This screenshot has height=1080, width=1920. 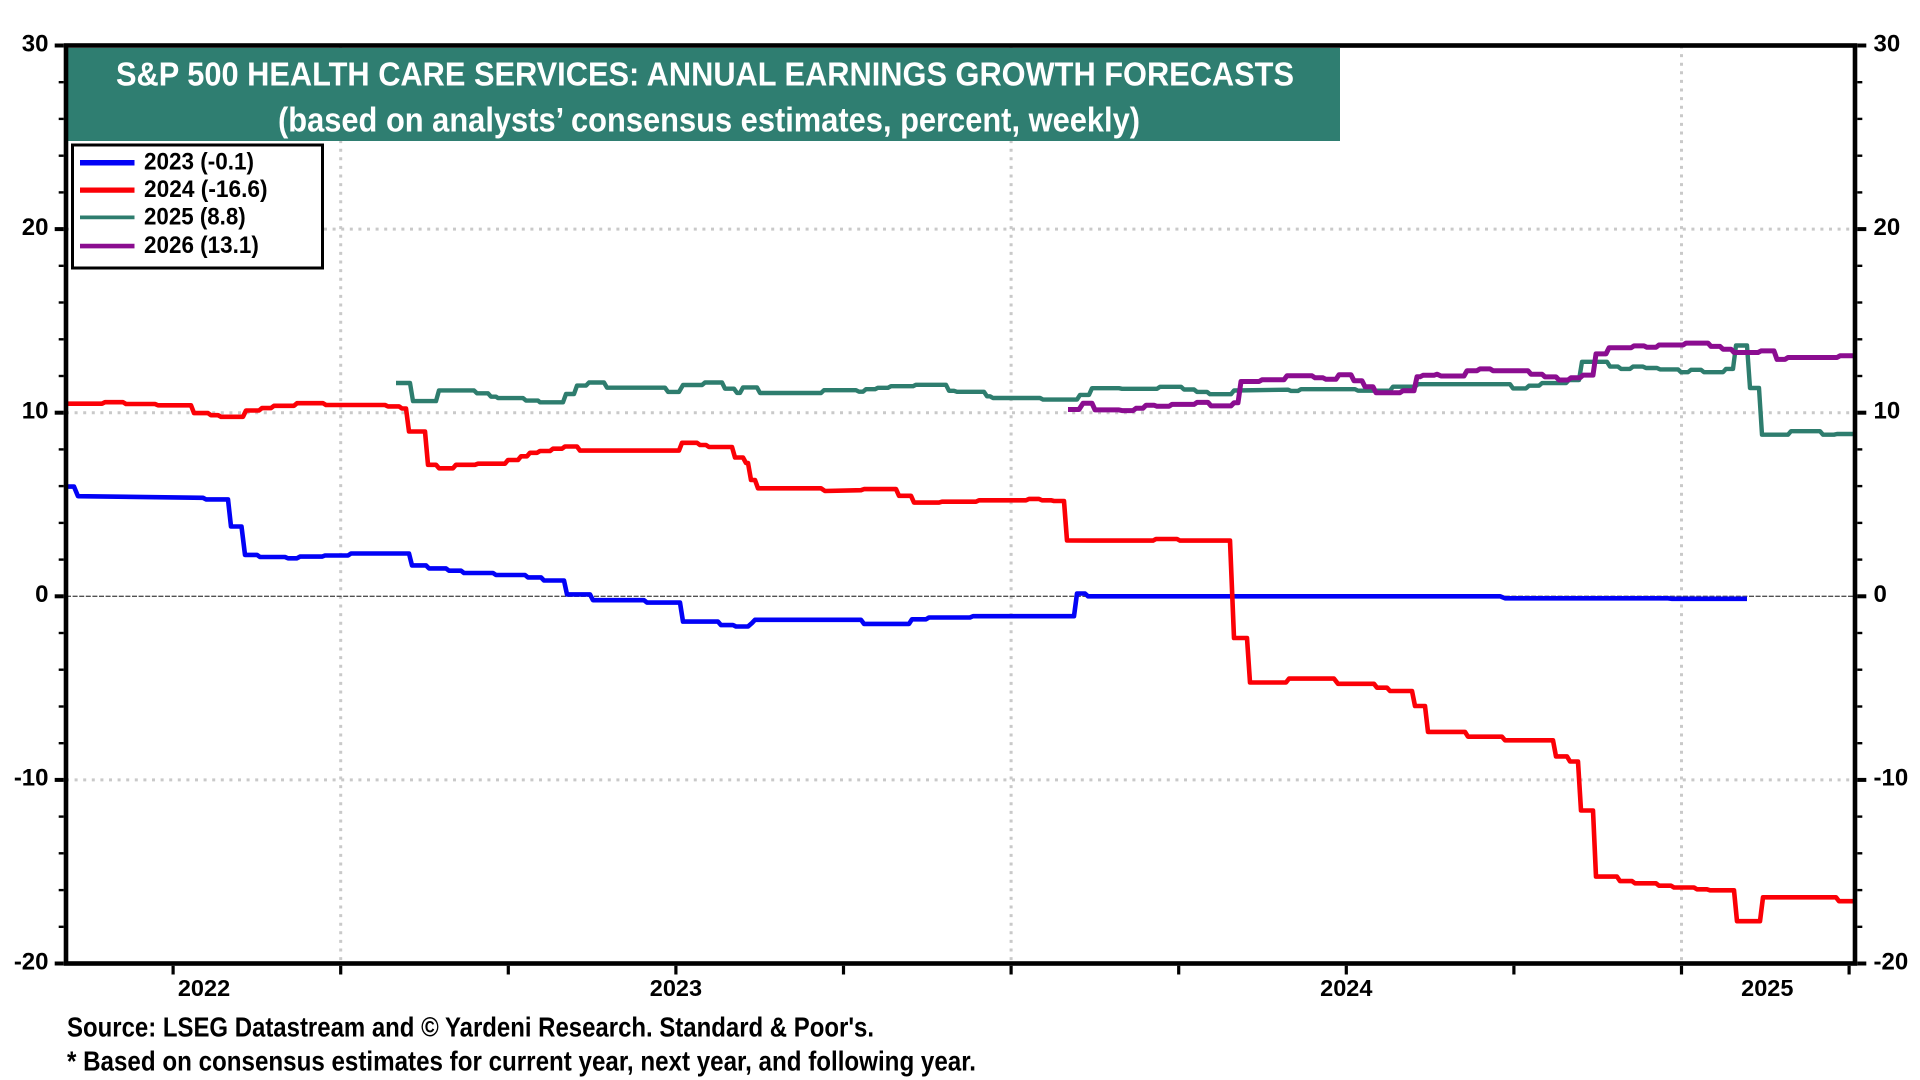 I want to click on svg-text: 2023, so click(x=676, y=988).